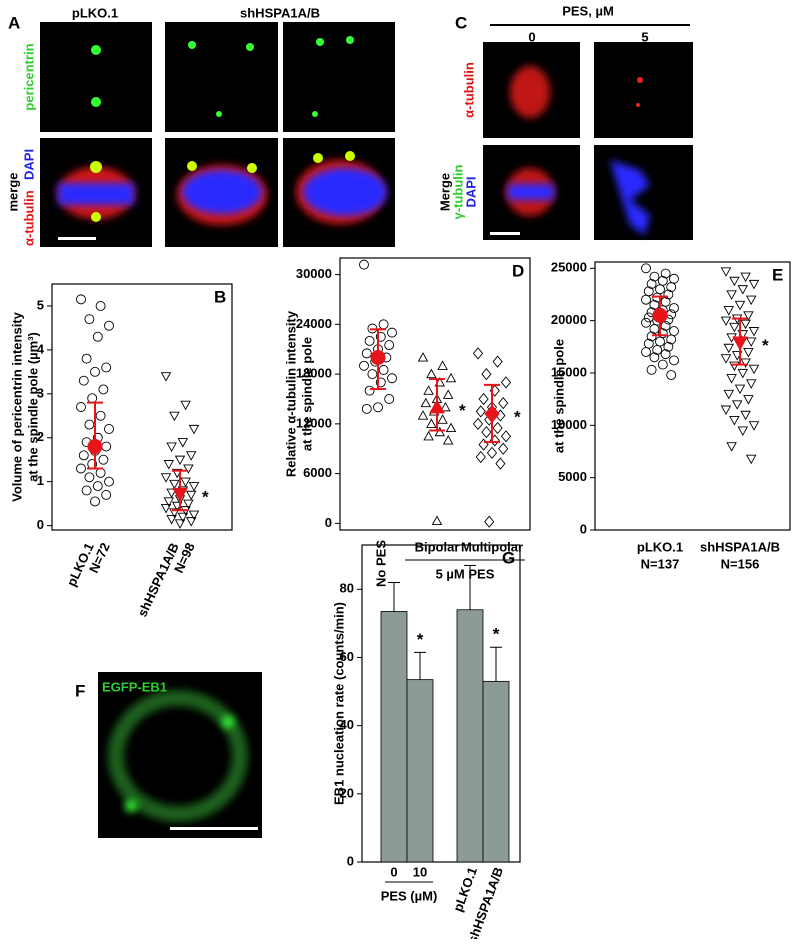 The image size is (798, 944). Describe the element at coordinates (40, 480) in the screenshot. I see `y-tick-label: 1` at that location.